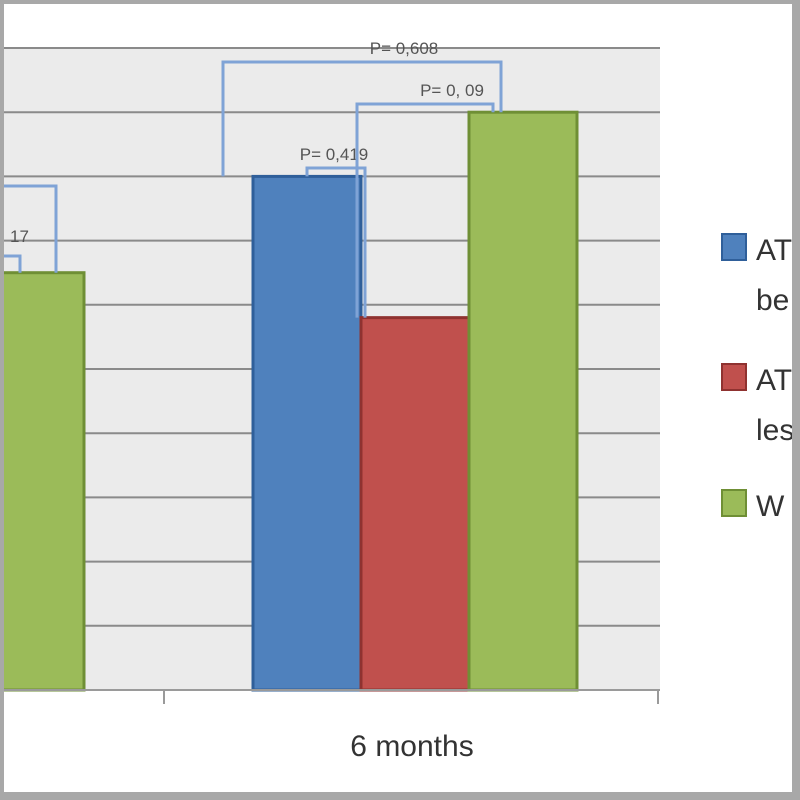 This screenshot has width=800, height=800. Describe the element at coordinates (452, 90) in the screenshot. I see `p-value-label: P= 0, 09` at that location.